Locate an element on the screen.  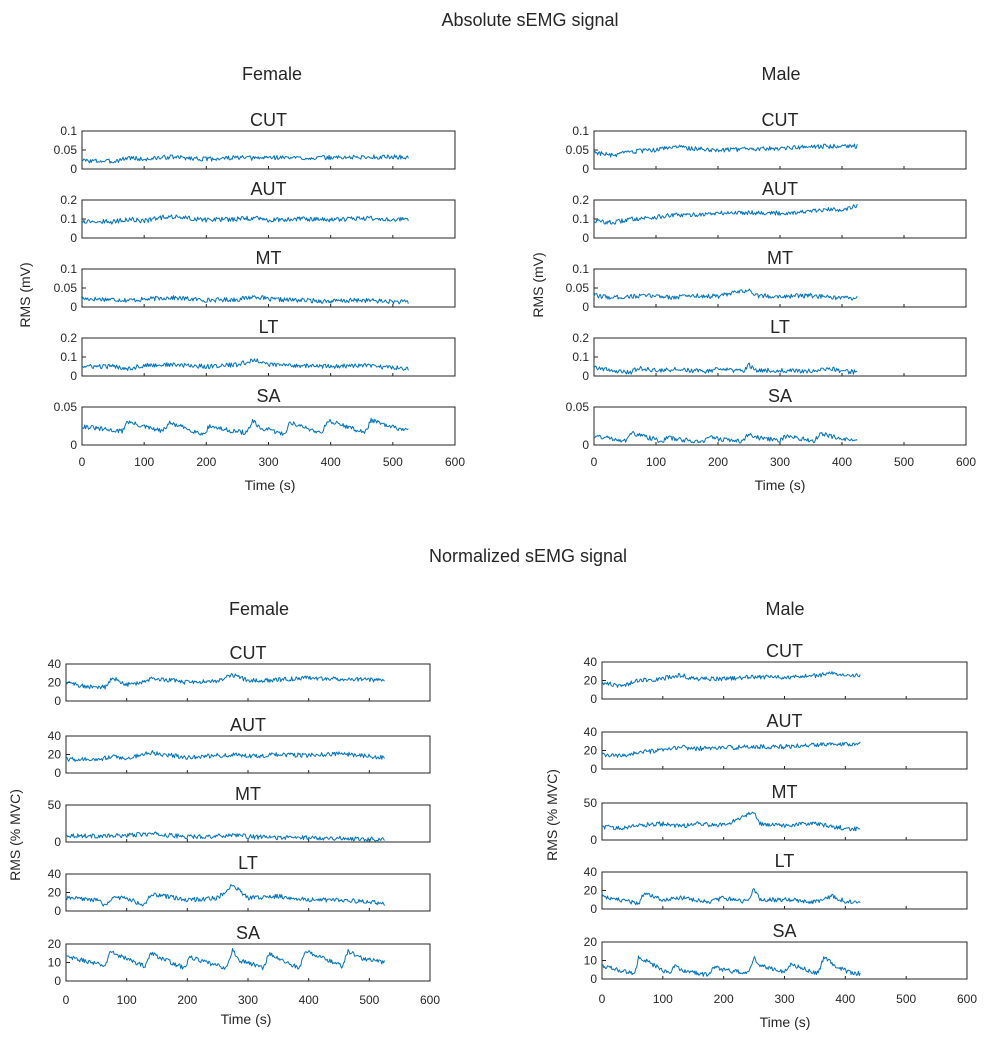
normalized-male-xtick-label: 200 is located at coordinates (724, 999).